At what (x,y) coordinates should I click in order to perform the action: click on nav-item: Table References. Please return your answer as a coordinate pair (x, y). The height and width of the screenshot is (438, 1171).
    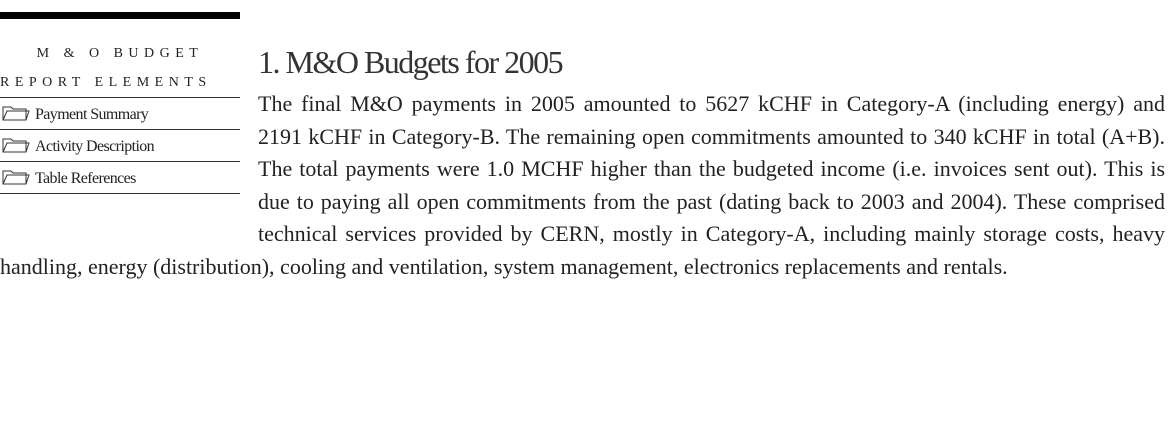
    Looking at the image, I should click on (120, 178).